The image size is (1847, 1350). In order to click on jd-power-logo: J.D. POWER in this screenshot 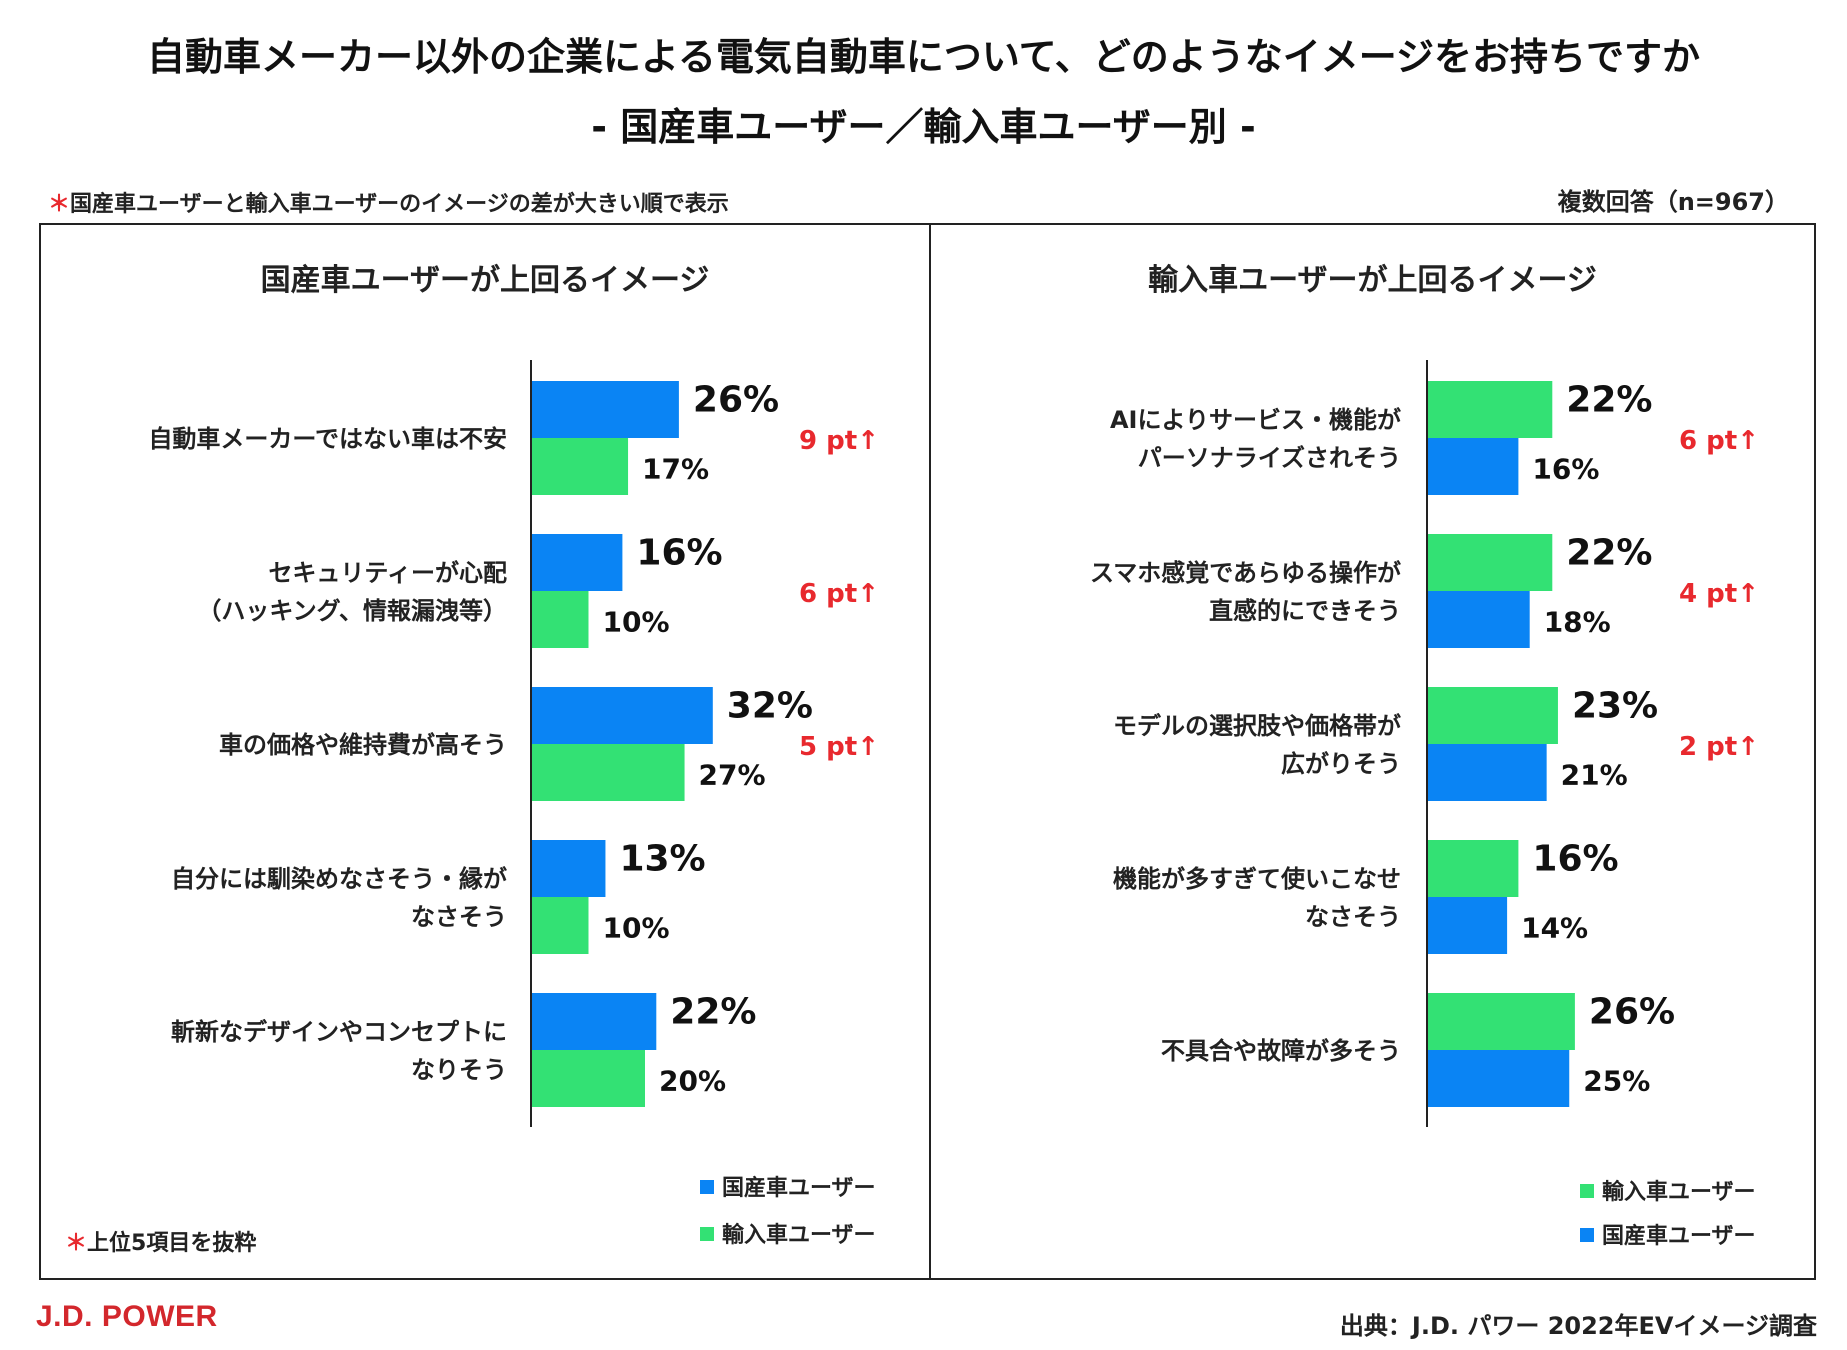, I will do `click(127, 1316)`.